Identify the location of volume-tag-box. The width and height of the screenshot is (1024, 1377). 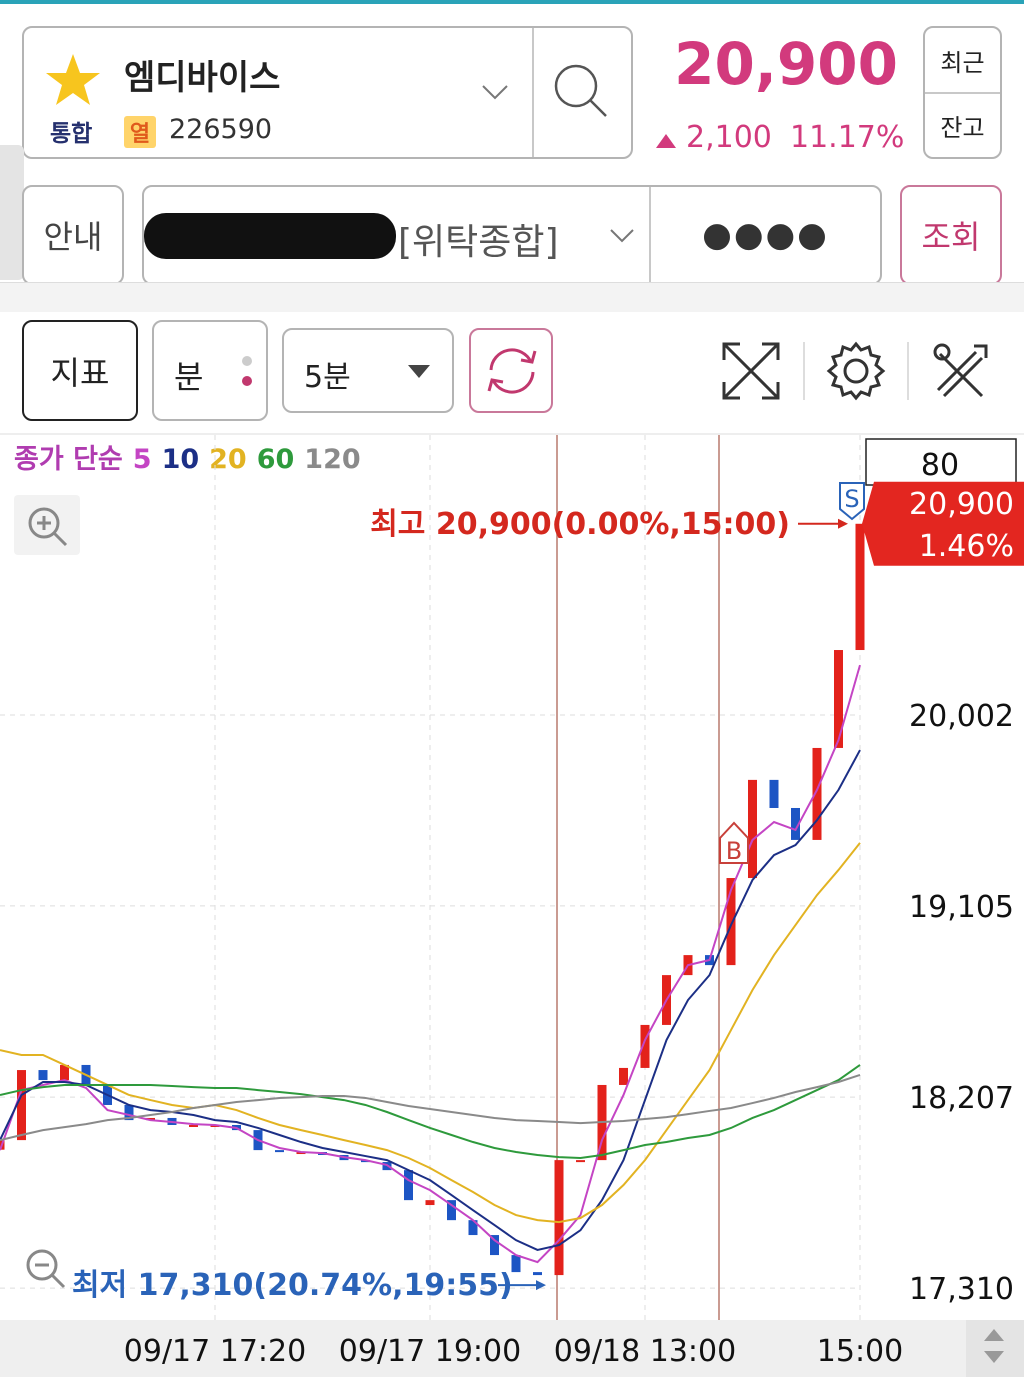
(941, 462).